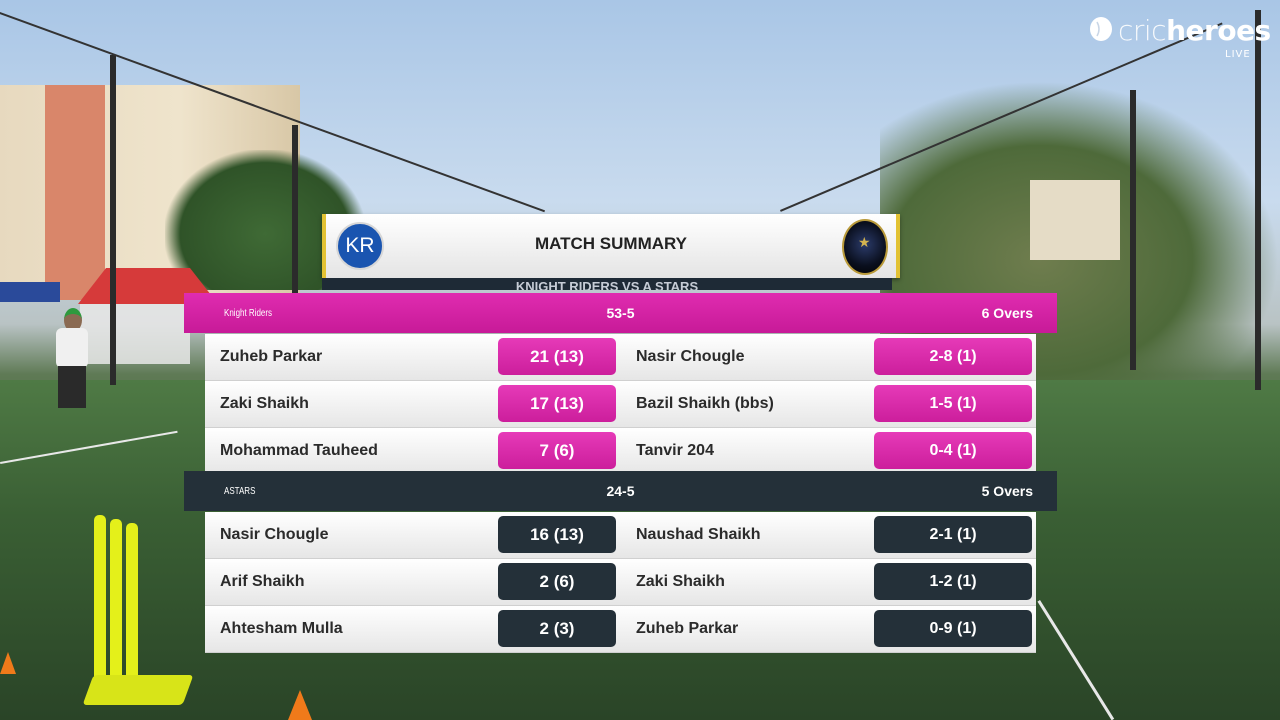 This screenshot has width=1280, height=720. Describe the element at coordinates (262, 581) in the screenshot. I see `batter-name: Arif Shaikh` at that location.